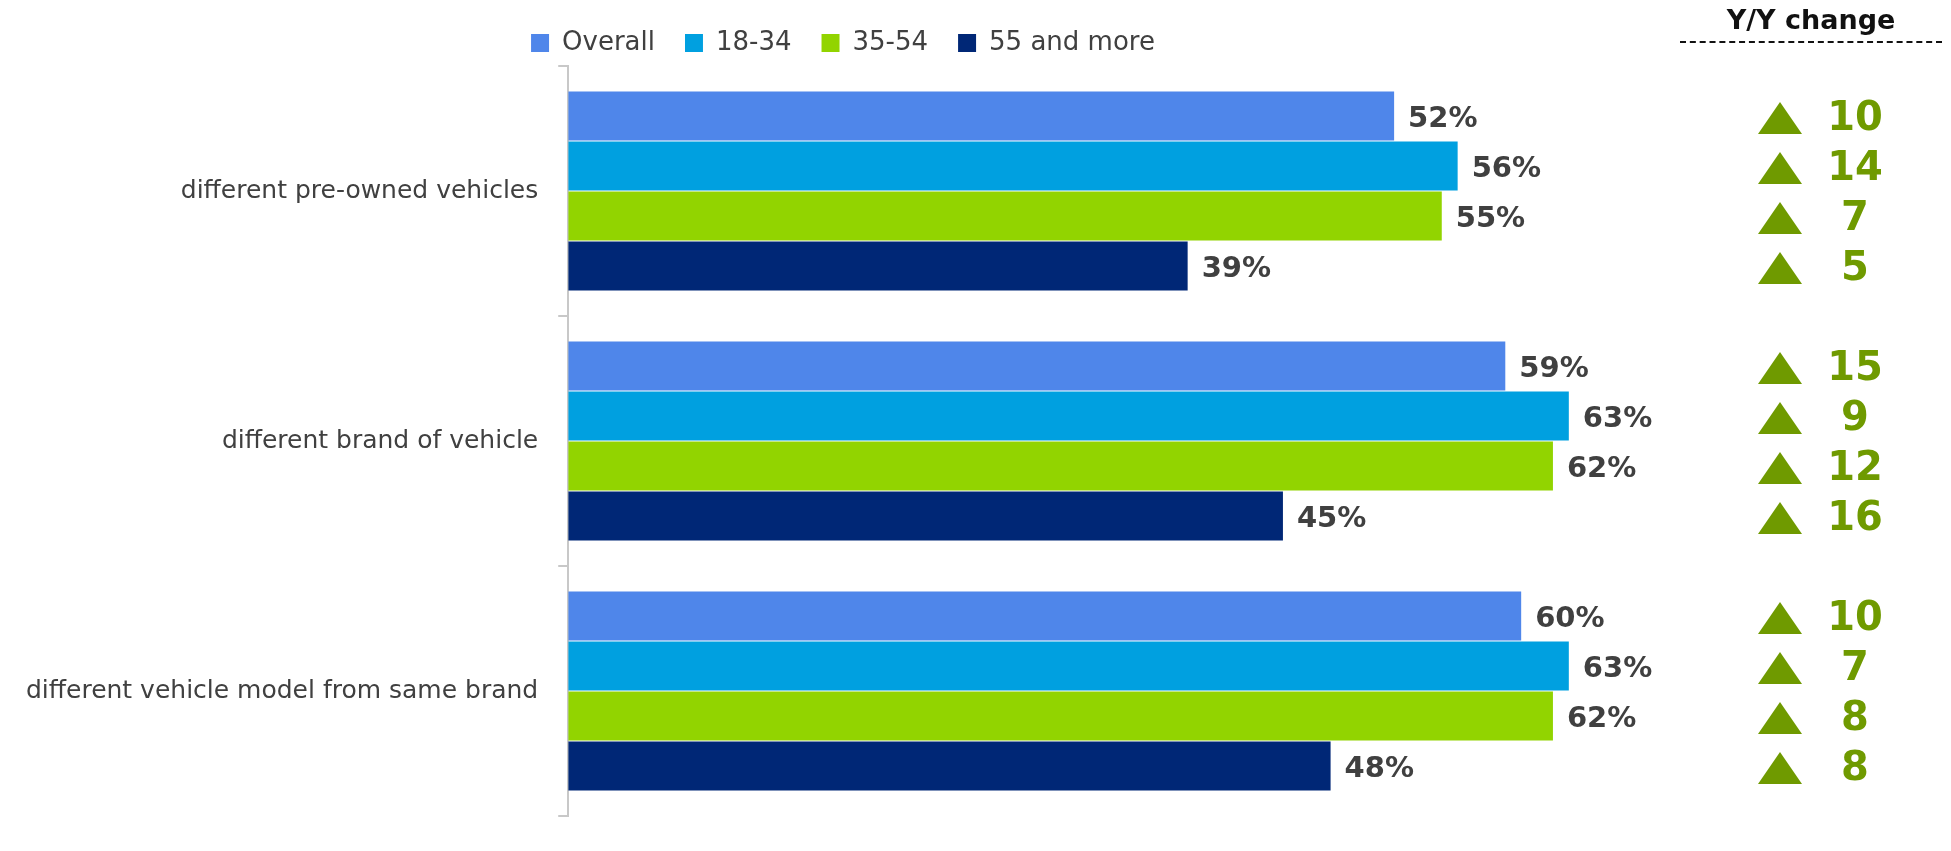  I want to click on data-label: 48%, so click(1379, 766).